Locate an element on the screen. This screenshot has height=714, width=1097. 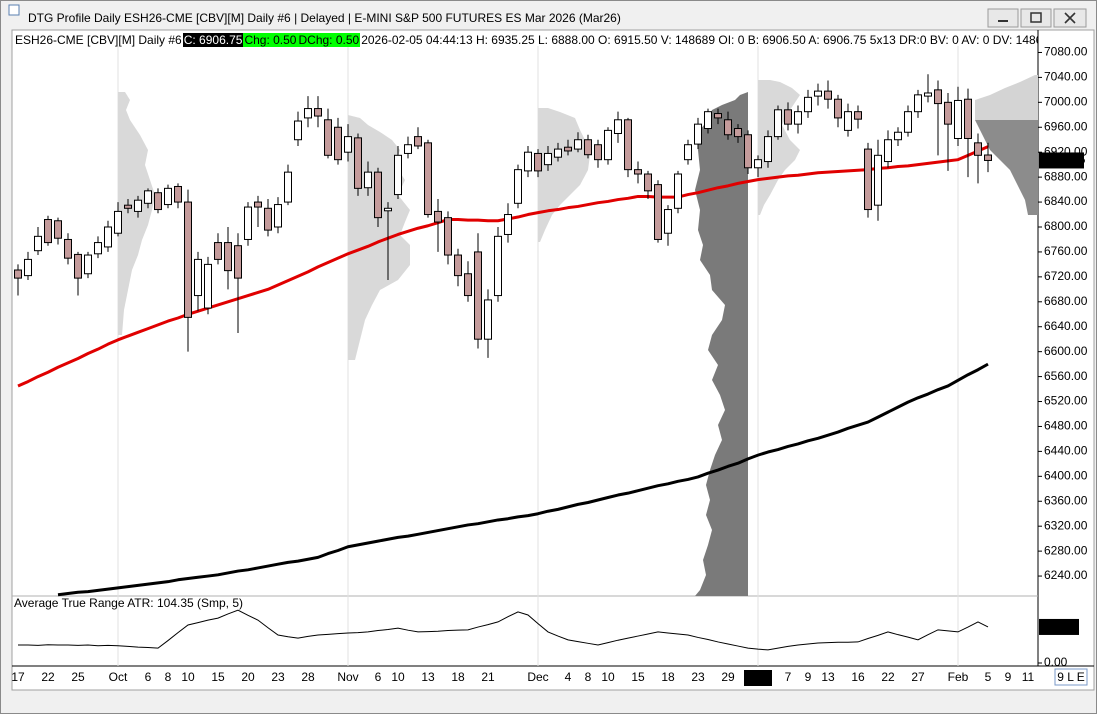
x-tick-label: 29 is located at coordinates (728, 677).